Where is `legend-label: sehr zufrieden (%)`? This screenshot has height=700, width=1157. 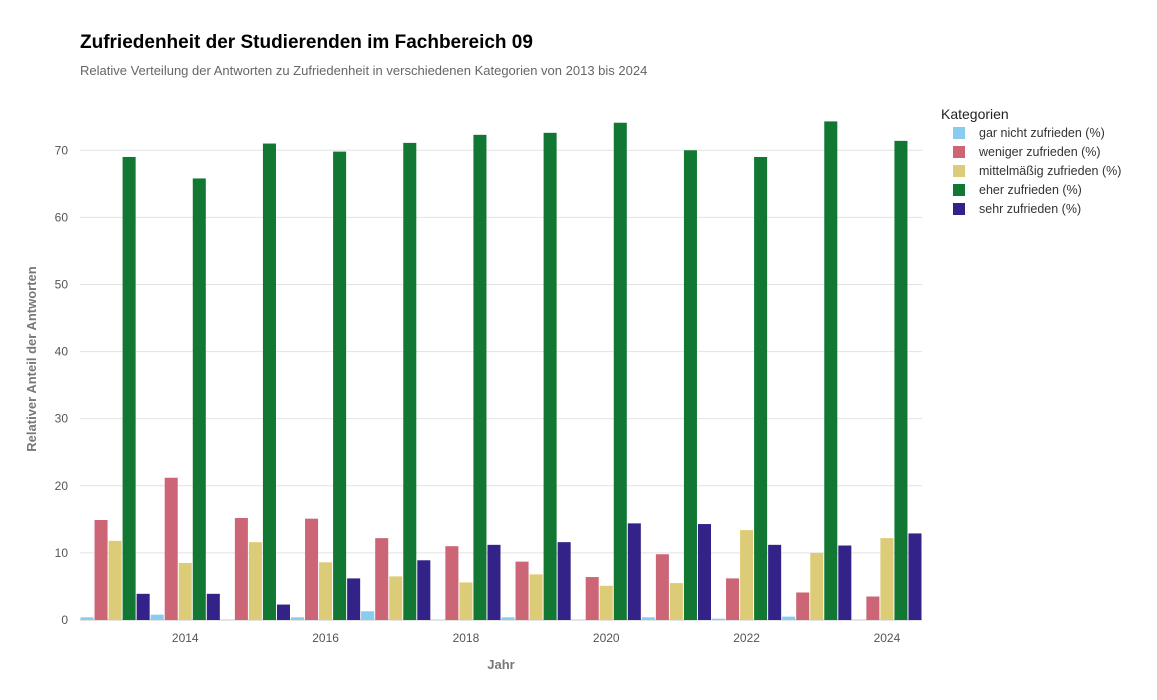
legend-label: sehr zufrieden (%) is located at coordinates (1030, 209).